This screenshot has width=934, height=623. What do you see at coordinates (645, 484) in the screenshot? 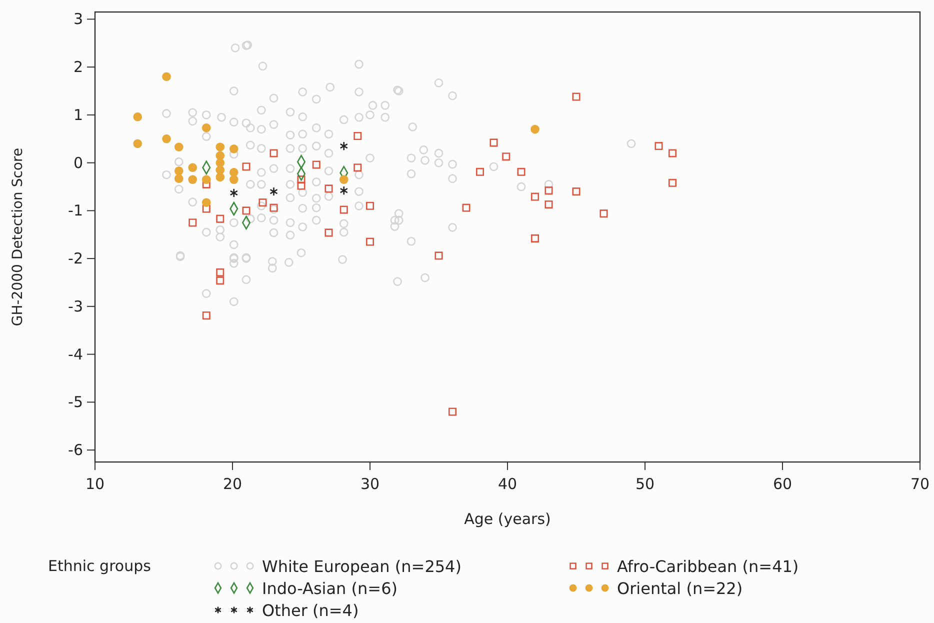
I see `x-tick-label: 50` at bounding box center [645, 484].